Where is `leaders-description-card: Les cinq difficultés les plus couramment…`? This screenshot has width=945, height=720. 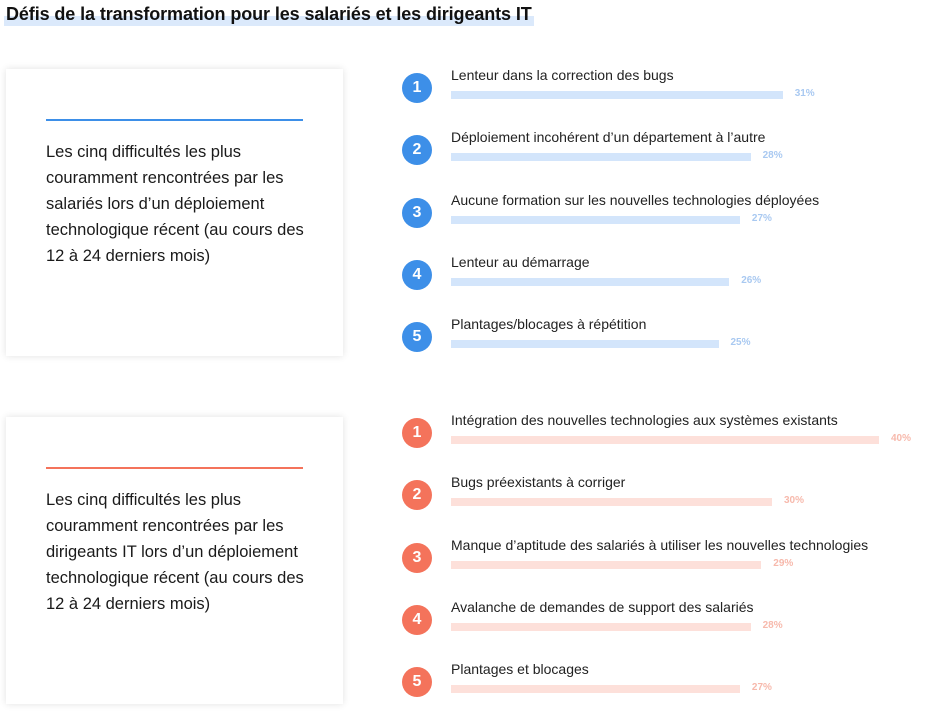 leaders-description-card: Les cinq difficultés les plus couramment… is located at coordinates (174, 560).